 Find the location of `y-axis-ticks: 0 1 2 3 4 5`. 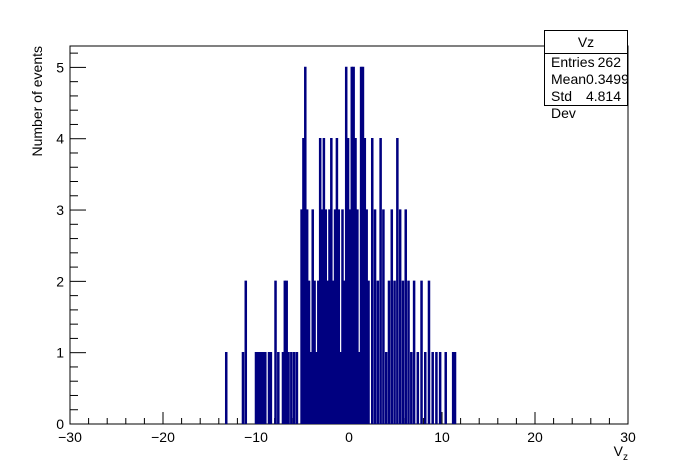

y-axis-ticks: 0 1 2 3 4 5 is located at coordinates (71, 242).